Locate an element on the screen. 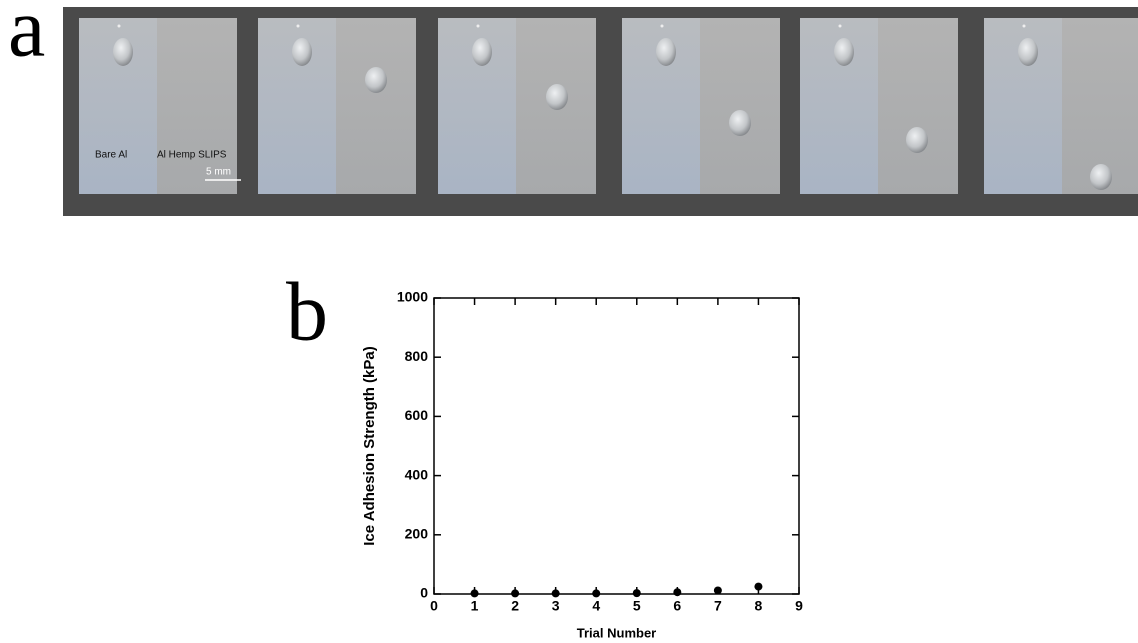  scale-bar-label: 5 mm is located at coordinates (218, 172).